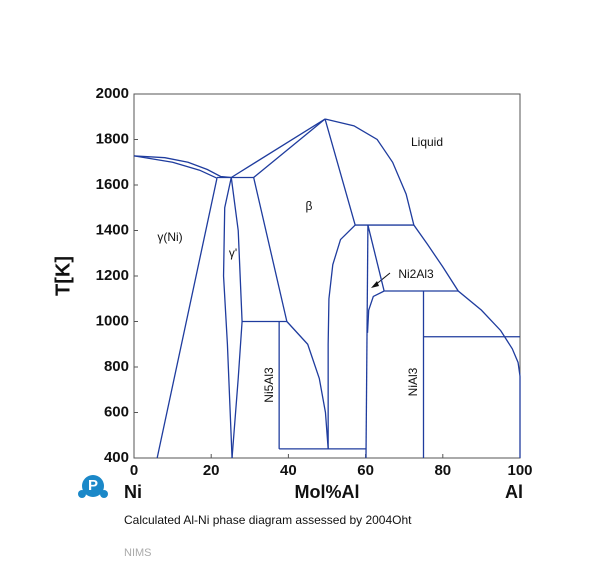  What do you see at coordinates (211, 470) in the screenshot?
I see `x-tick-label: 20` at bounding box center [211, 470].